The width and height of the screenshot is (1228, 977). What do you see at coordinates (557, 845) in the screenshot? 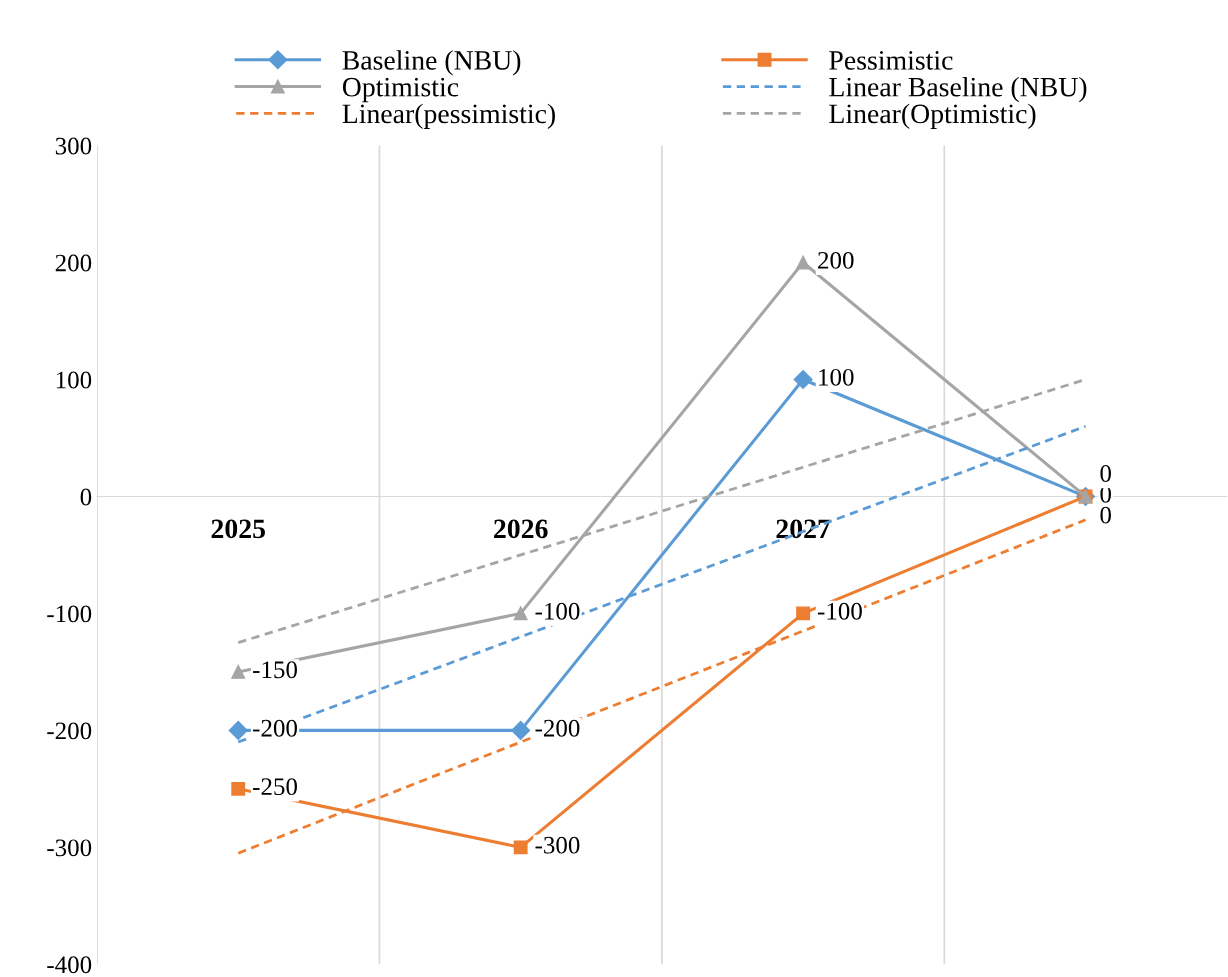
I see `data-label: -300` at bounding box center [557, 845].